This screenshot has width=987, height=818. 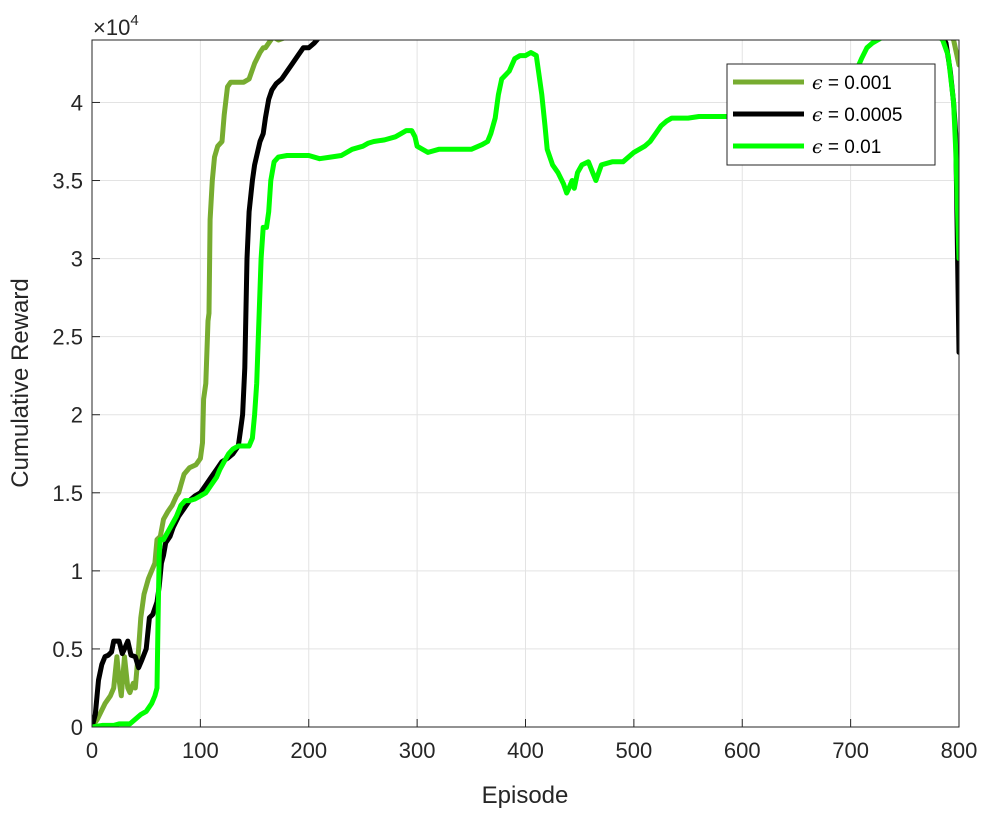 What do you see at coordinates (417, 750) in the screenshot?
I see `x-tick-label: 300` at bounding box center [417, 750].